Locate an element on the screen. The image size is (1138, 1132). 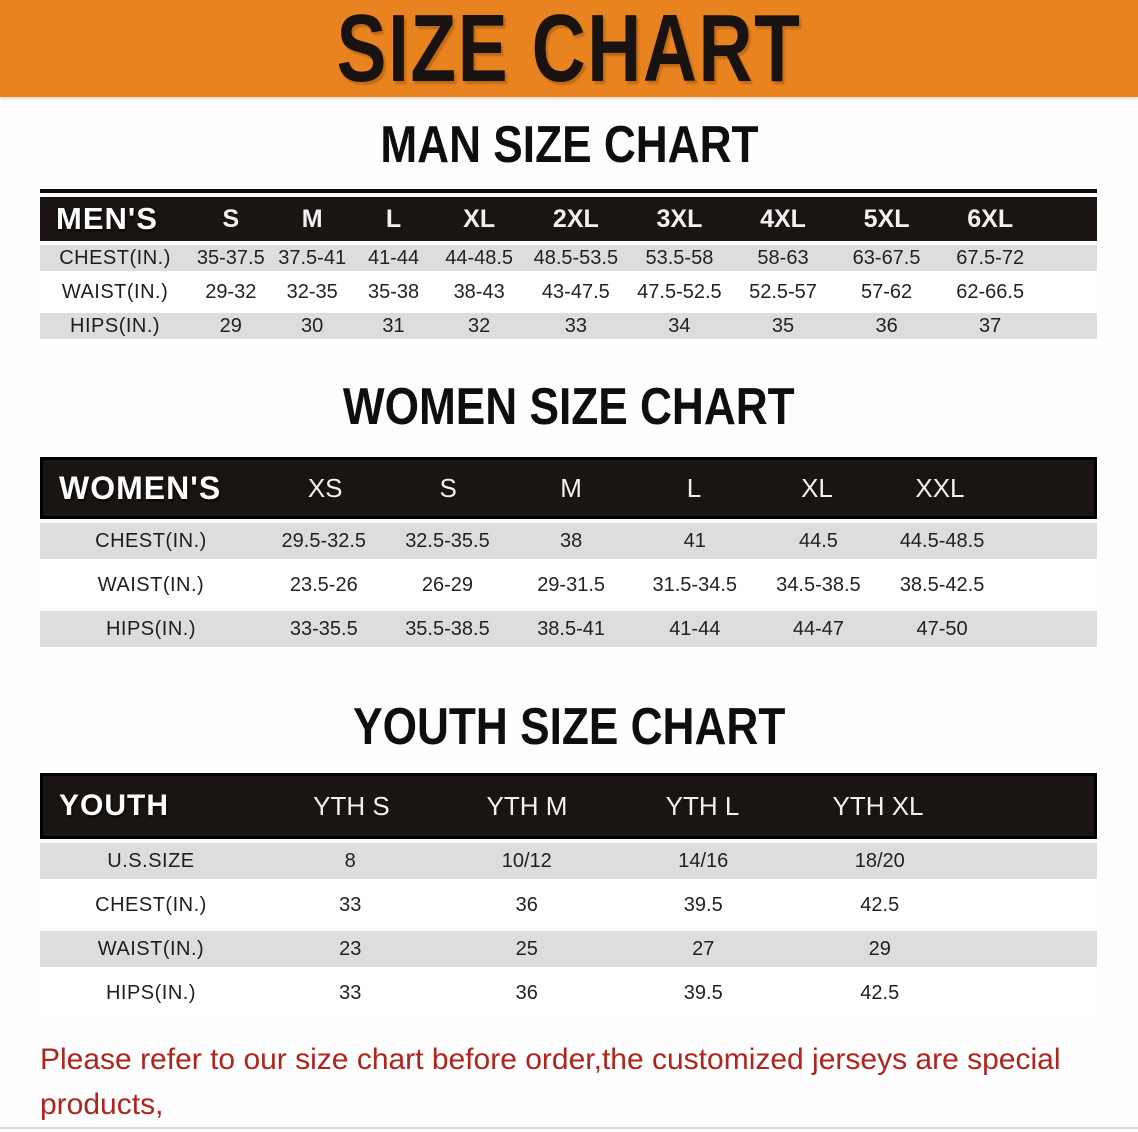
youth-chest-value: 36 is located at coordinates (526, 904).